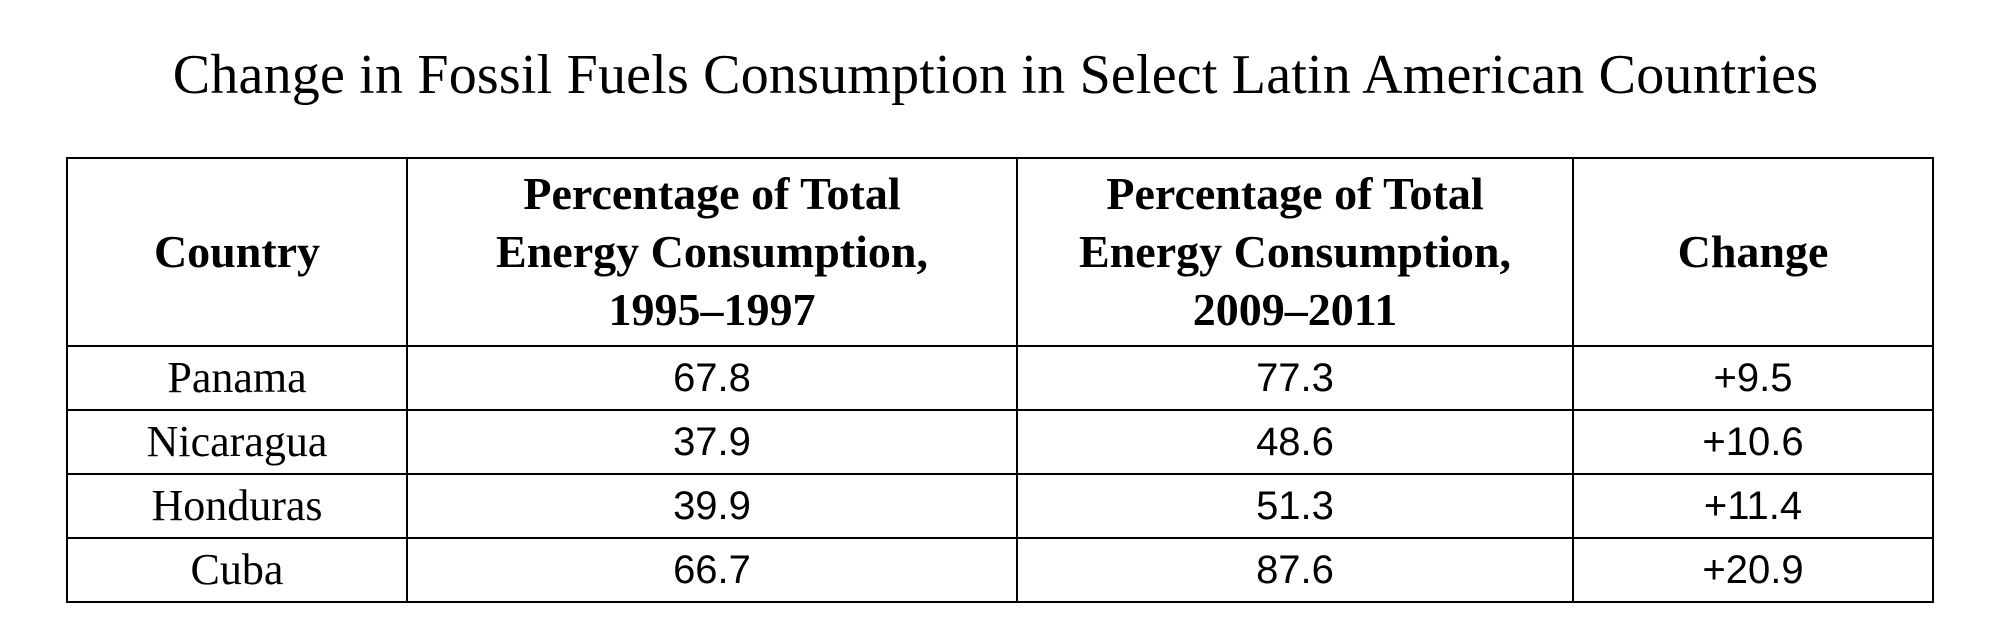 Image resolution: width=1991 pixels, height=639 pixels. What do you see at coordinates (712, 378) in the screenshot?
I see `pct-1995-1997-cell: 67.8` at bounding box center [712, 378].